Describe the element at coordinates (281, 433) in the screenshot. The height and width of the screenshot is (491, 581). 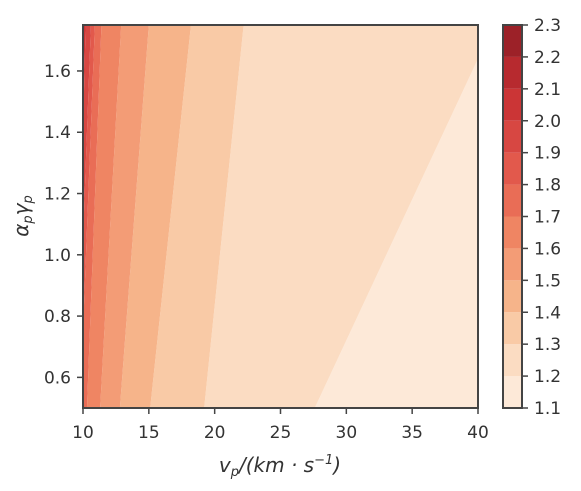
I see `x-tick-label: 25` at that location.